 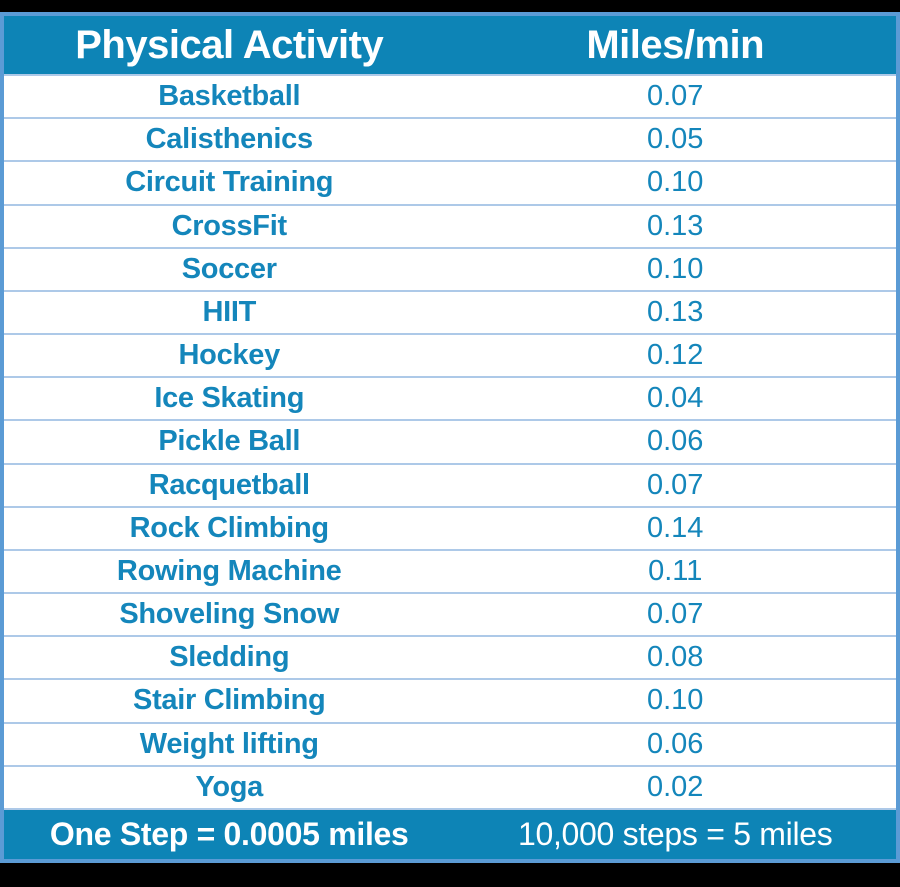 I want to click on table-row: Pickle Ball 0.06, so click(x=450, y=443).